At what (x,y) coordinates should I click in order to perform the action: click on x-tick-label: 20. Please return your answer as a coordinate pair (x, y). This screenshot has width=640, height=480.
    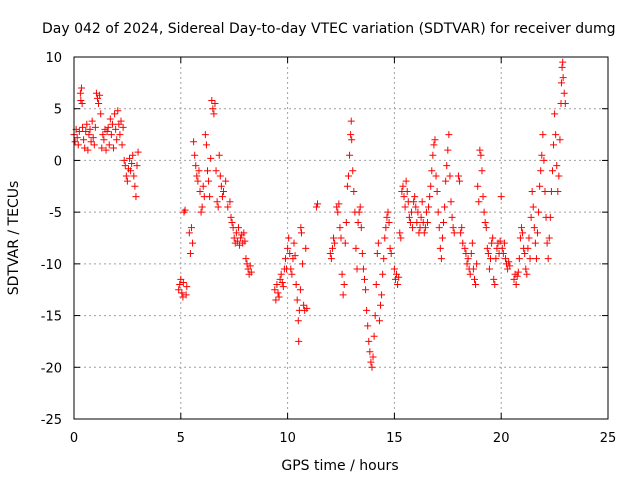
    Looking at the image, I should click on (501, 438).